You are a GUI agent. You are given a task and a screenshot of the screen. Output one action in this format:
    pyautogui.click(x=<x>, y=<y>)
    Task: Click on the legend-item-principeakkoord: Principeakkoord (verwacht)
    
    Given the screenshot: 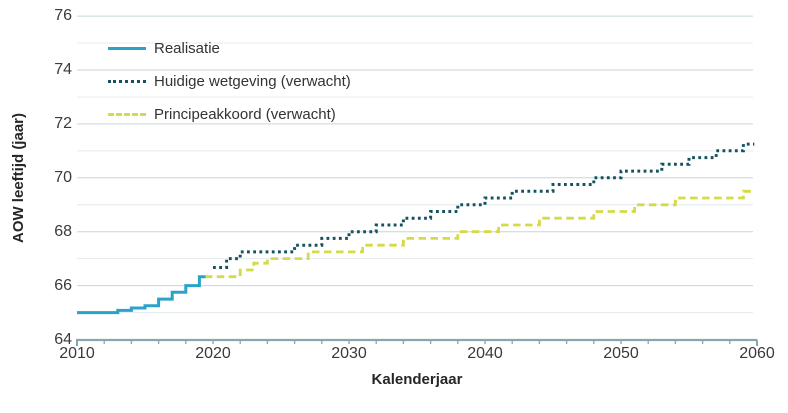 What is the action you would take?
    pyautogui.click(x=229, y=114)
    